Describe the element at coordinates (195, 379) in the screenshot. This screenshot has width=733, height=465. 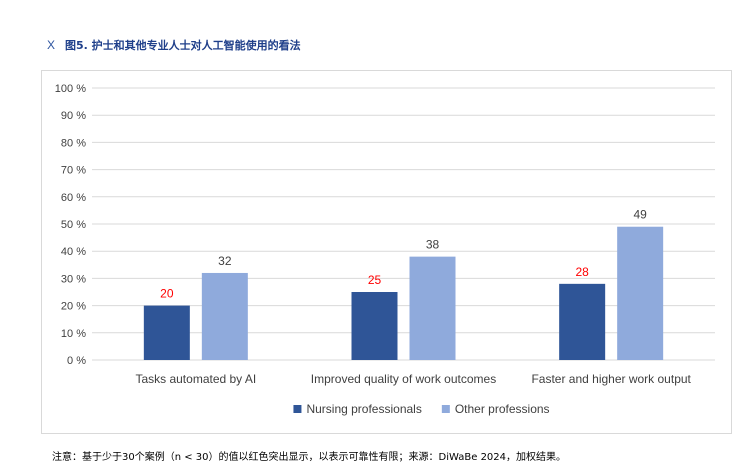
I see `x-tick-label: Tasks automated by AI` at that location.